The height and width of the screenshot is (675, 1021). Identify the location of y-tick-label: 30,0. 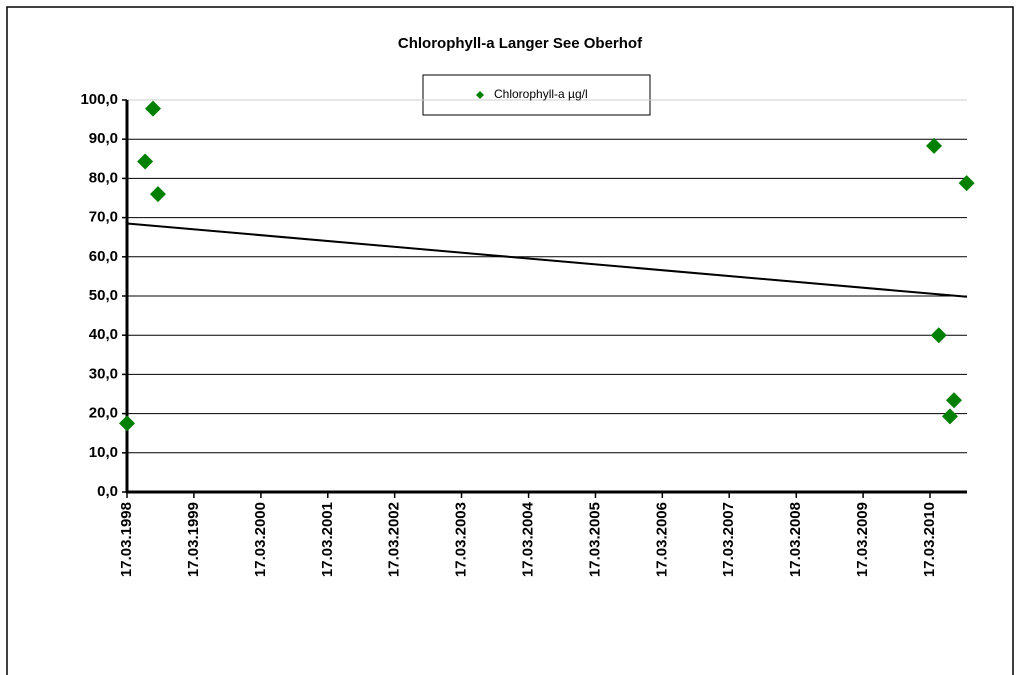
(103, 373).